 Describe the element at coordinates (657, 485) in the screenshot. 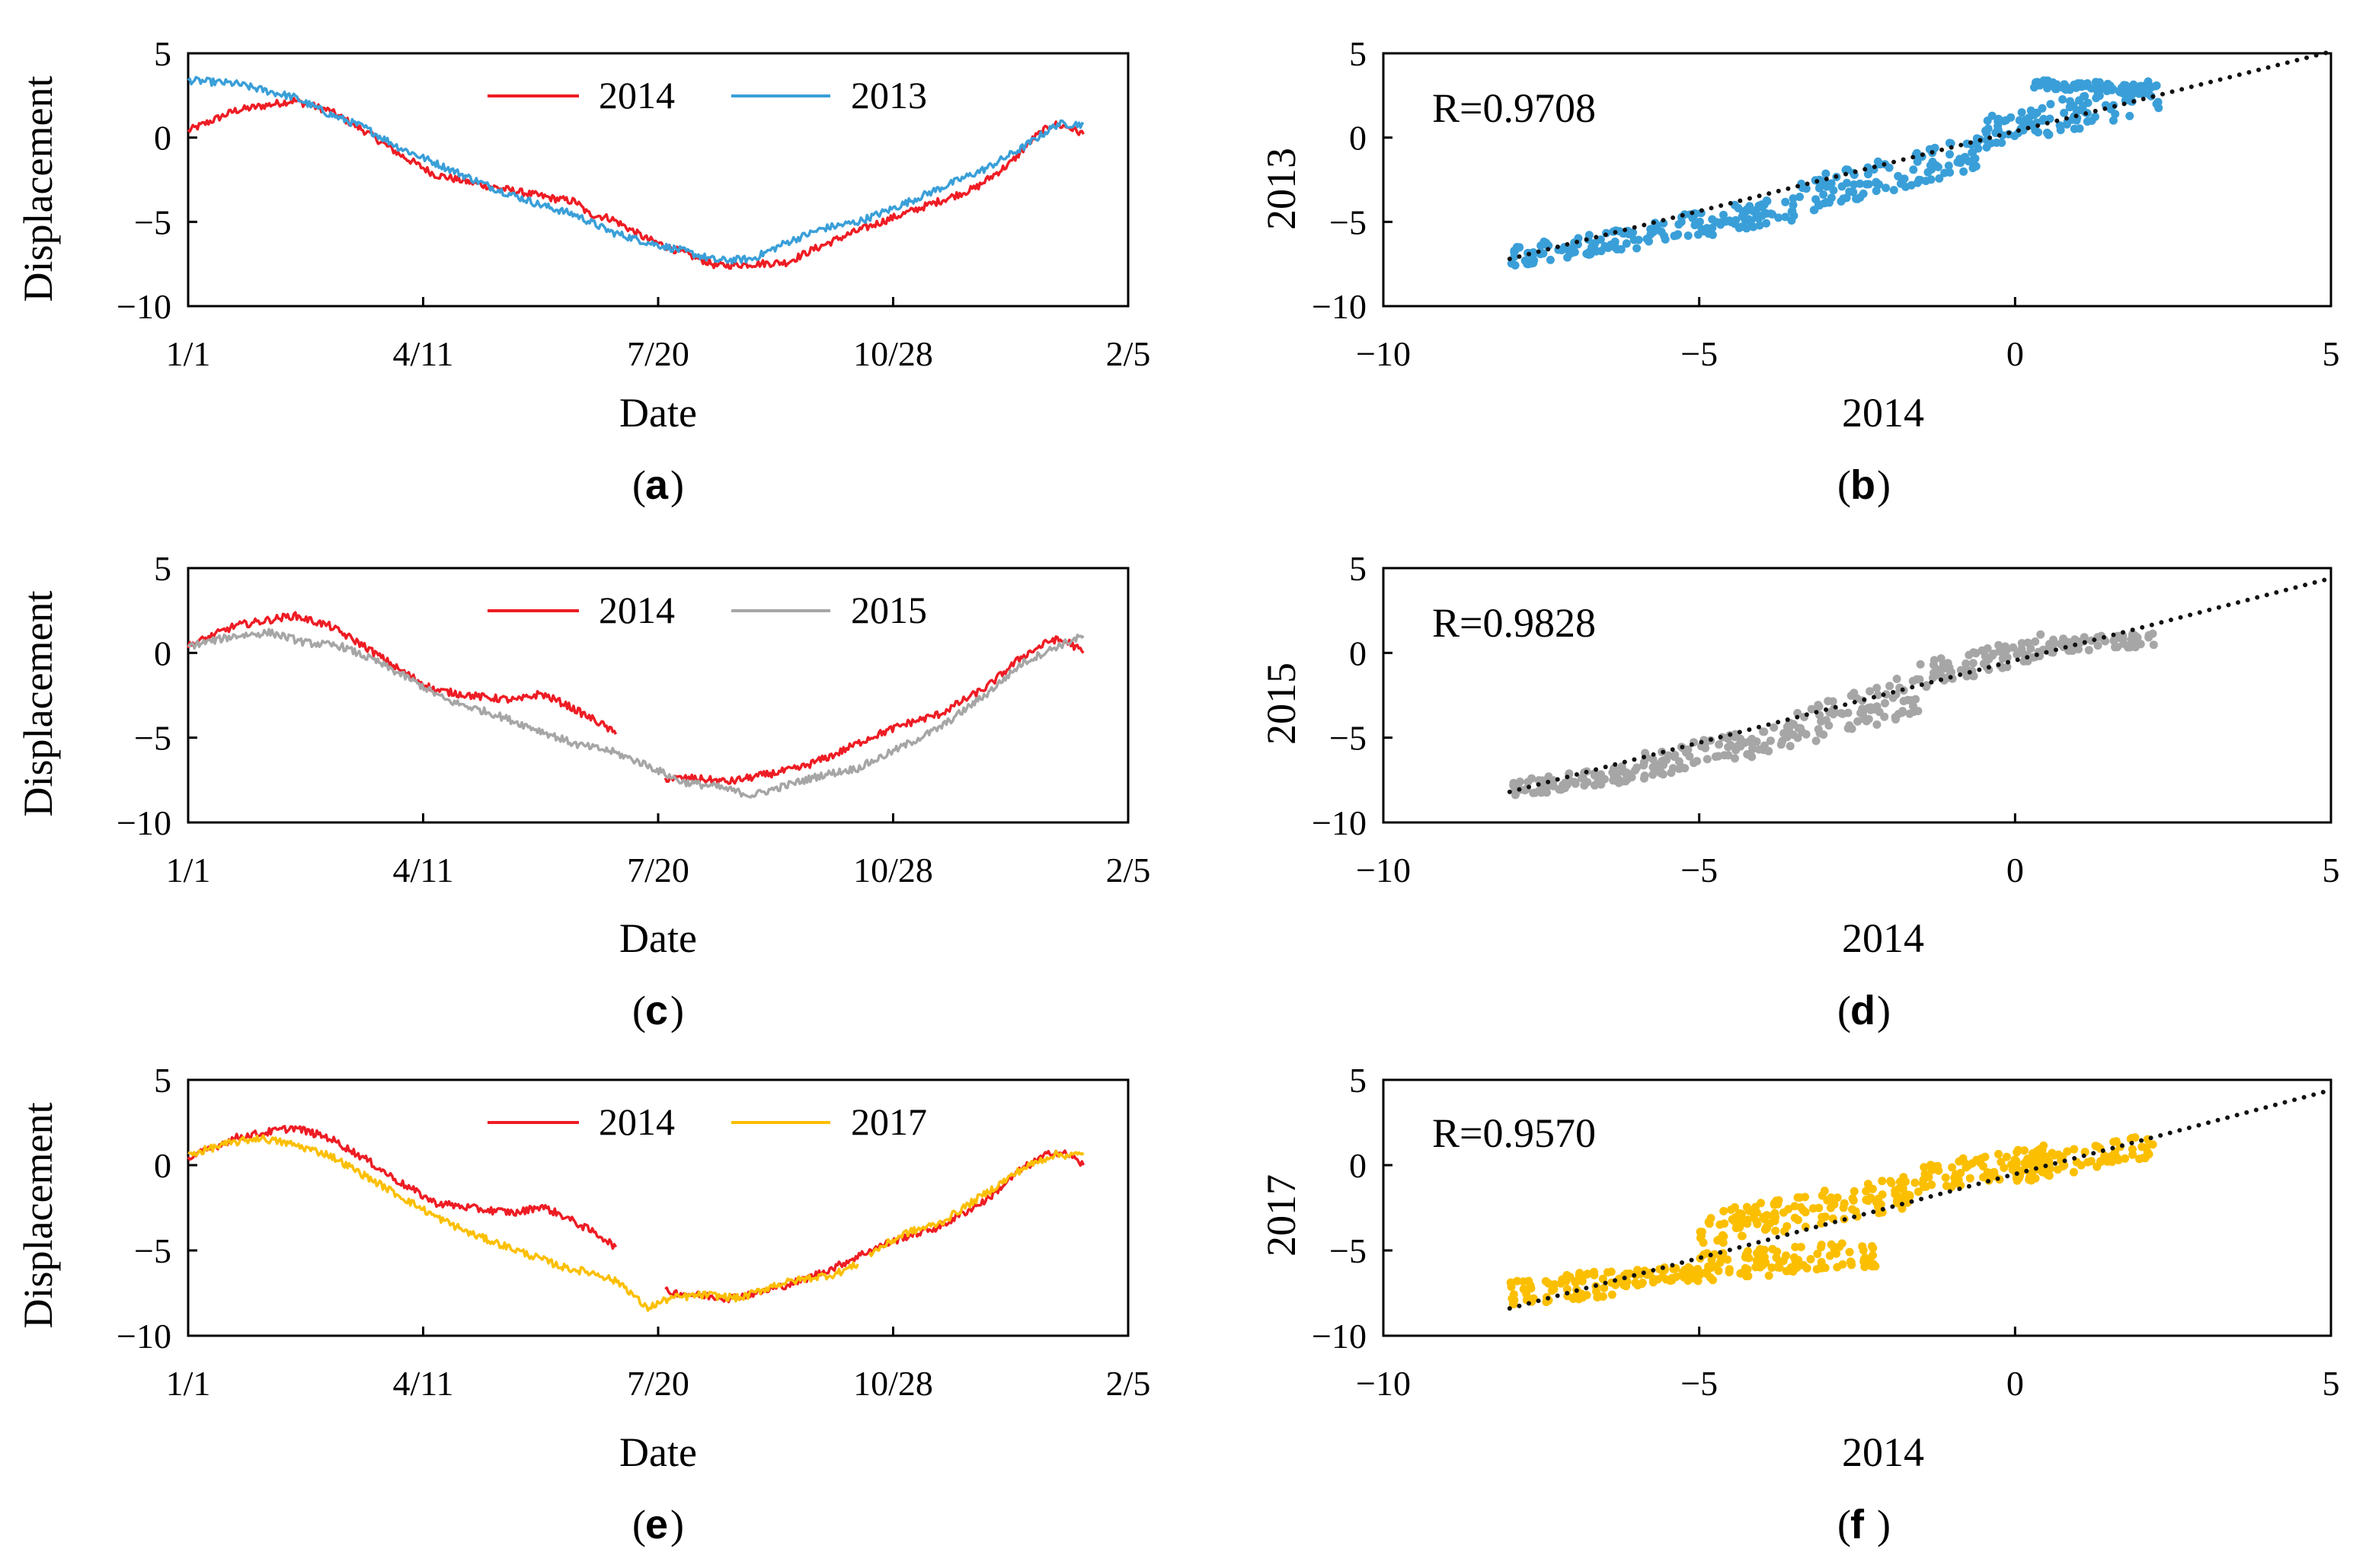

I see `panel-a-caption-letter: a` at that location.